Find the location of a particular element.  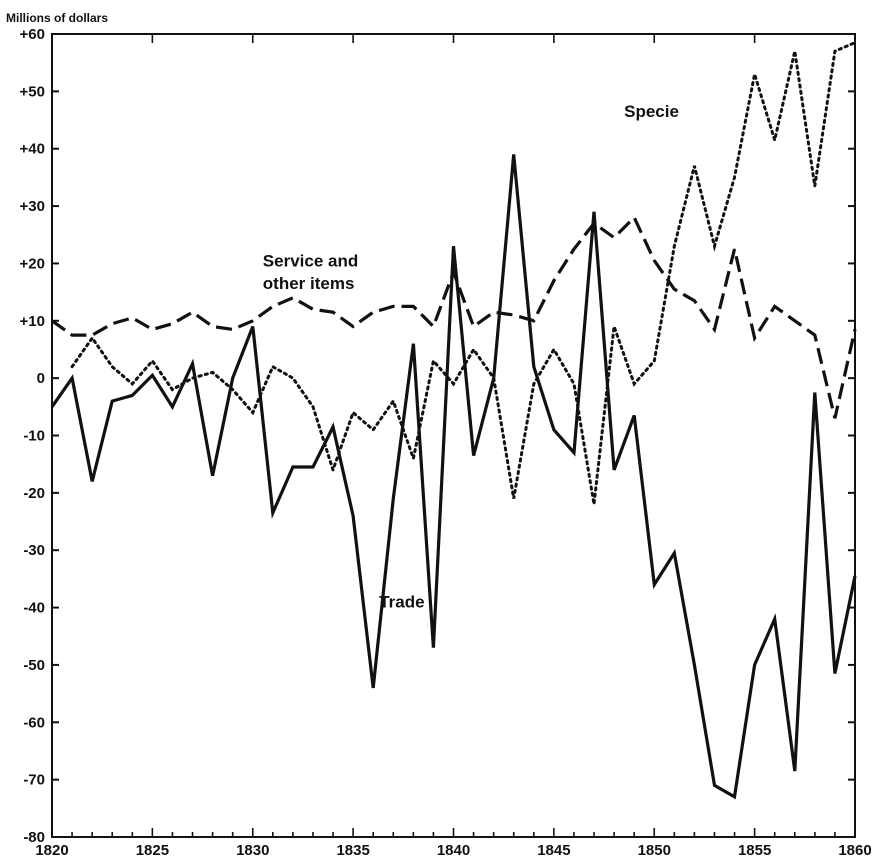

y-tick-label: +10 is located at coordinates (32, 321).